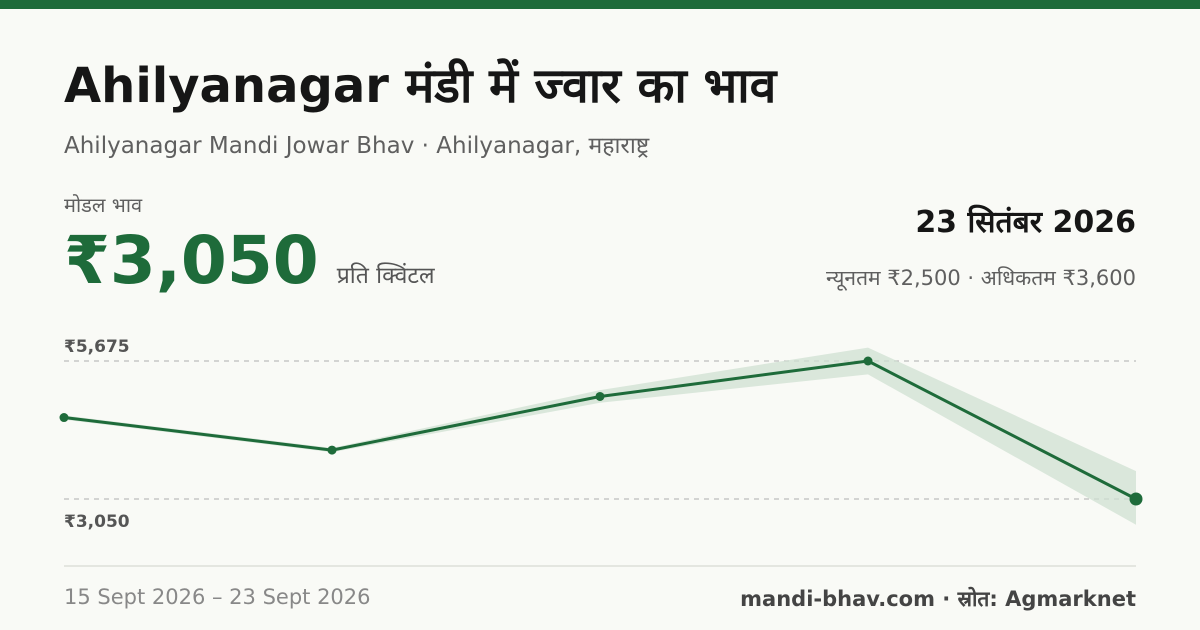 Image resolution: width=1200 pixels, height=630 pixels. What do you see at coordinates (97, 347) in the screenshot?
I see `y-tick-label-0: ₹5,675` at bounding box center [97, 347].